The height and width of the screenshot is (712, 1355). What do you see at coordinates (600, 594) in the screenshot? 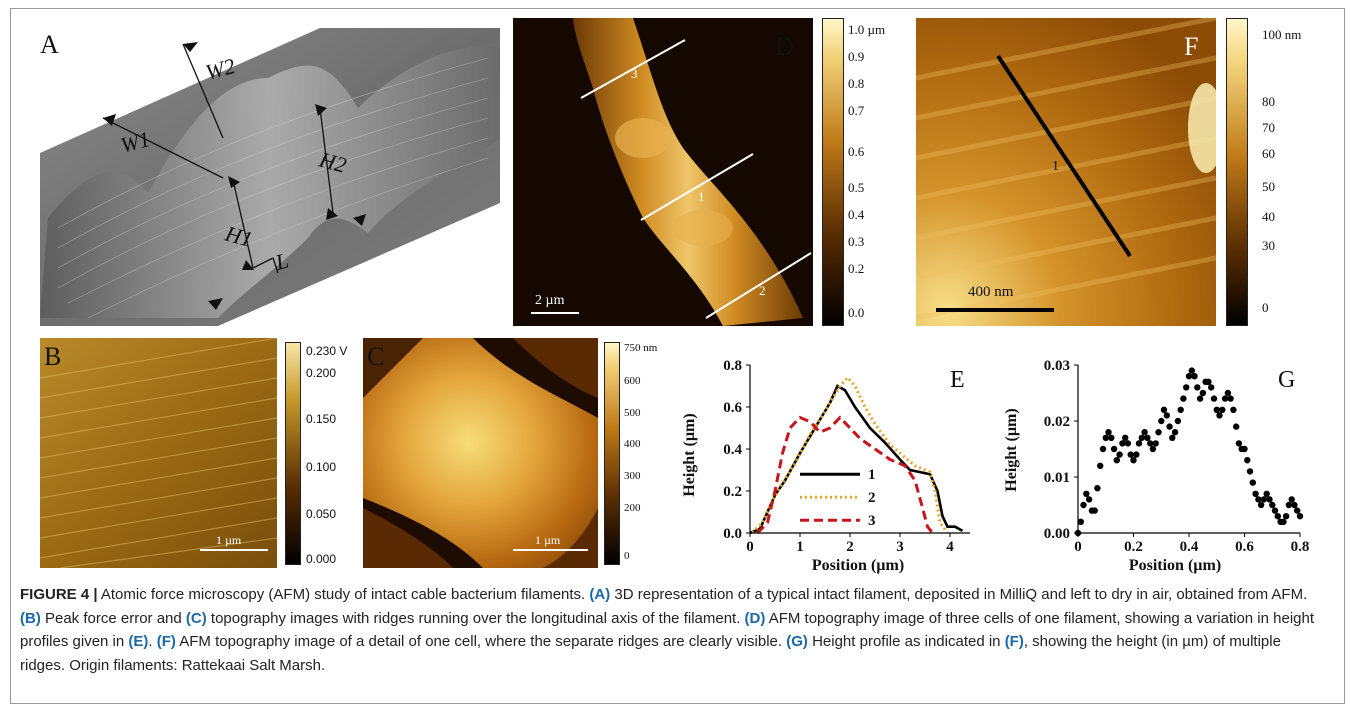
I see `caption-label-a: (A)` at bounding box center [600, 594].